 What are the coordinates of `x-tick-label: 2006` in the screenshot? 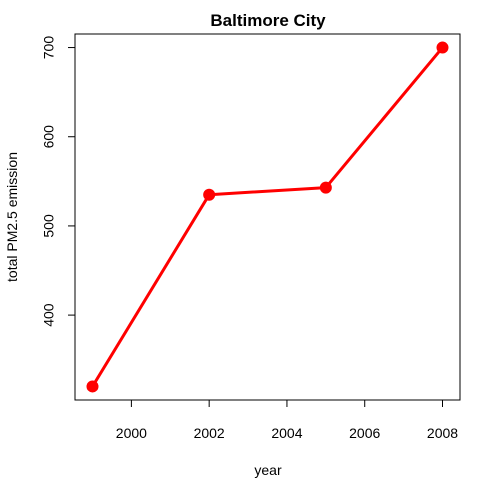 It's located at (364, 433).